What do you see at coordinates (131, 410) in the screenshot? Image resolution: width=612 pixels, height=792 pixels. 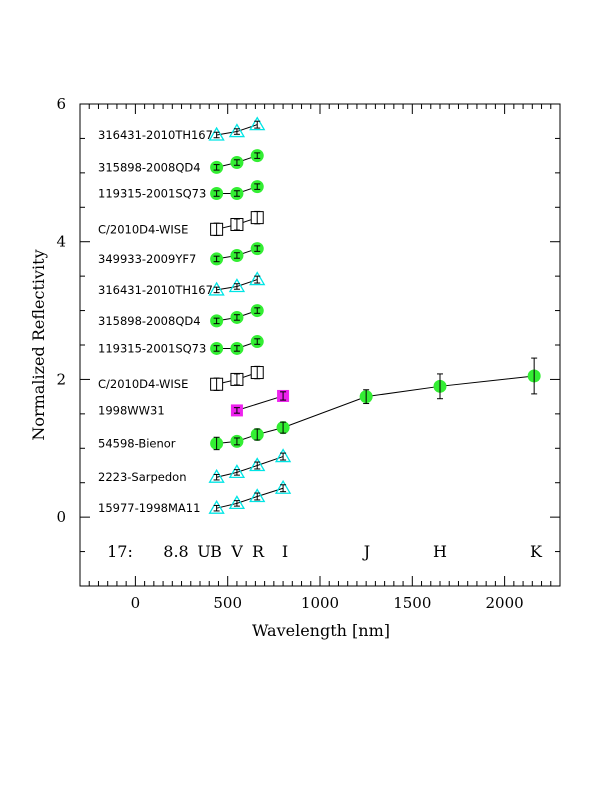 I see `series-label: 1998WW31` at bounding box center [131, 410].